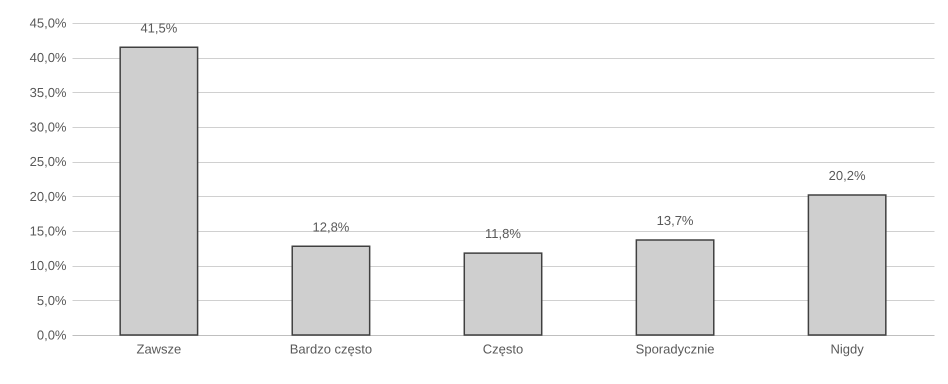 The image size is (948, 384). I want to click on x-tick-label: Zawsze, so click(159, 349).